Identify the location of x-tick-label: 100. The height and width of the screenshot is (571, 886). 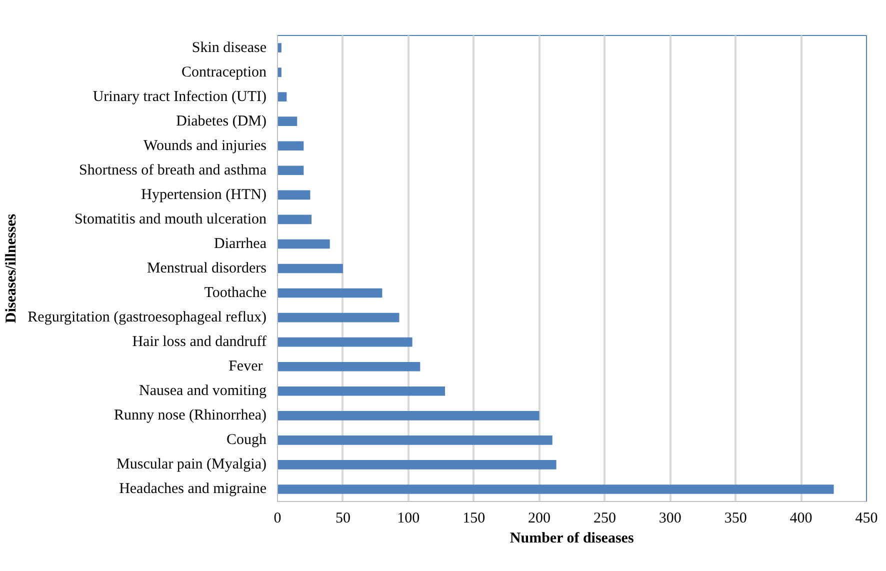
(408, 518).